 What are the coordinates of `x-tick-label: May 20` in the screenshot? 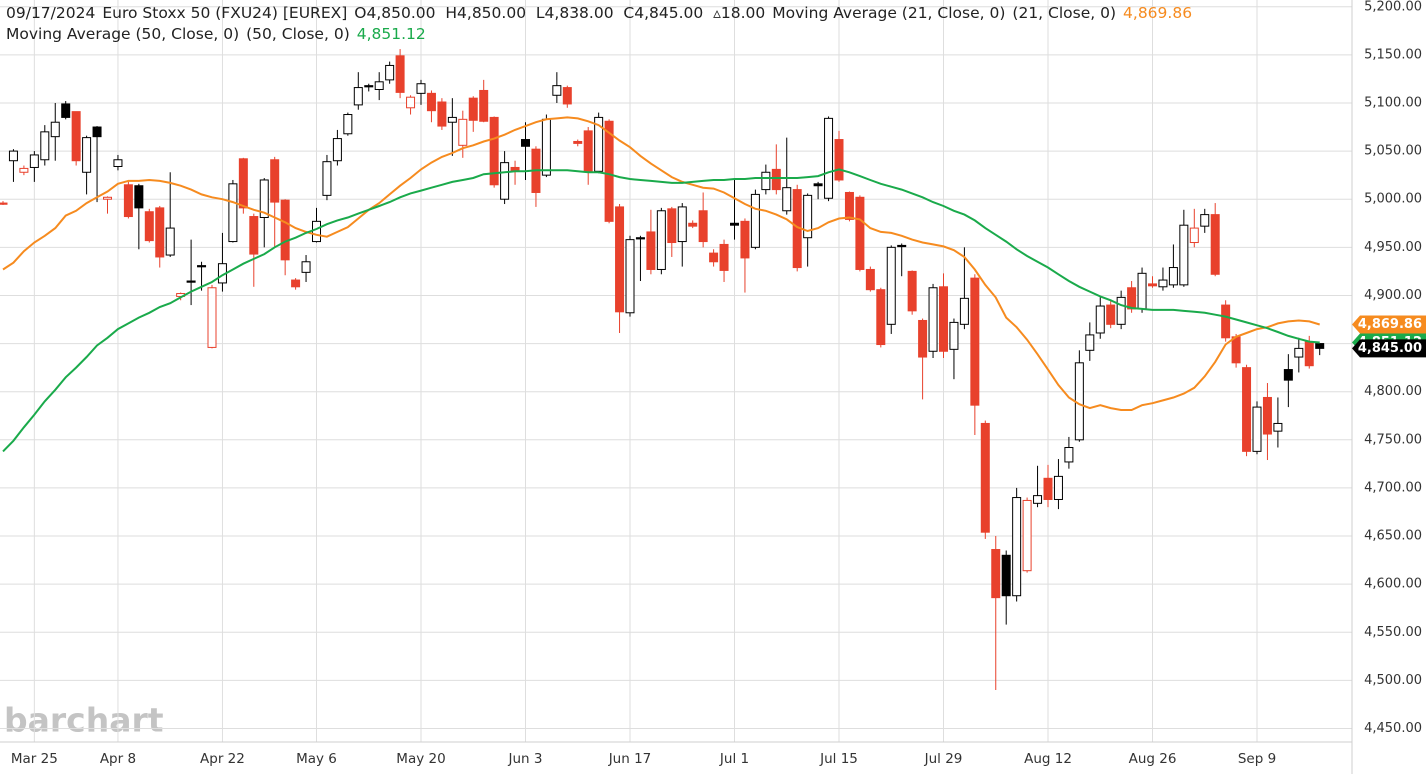 It's located at (420, 759).